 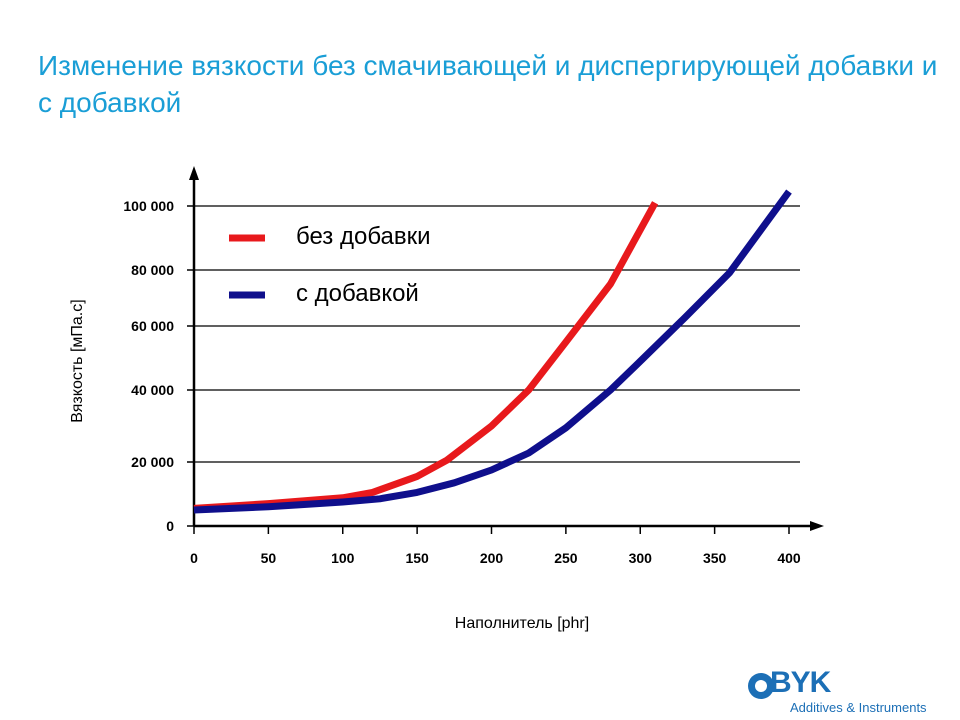 What do you see at coordinates (858, 707) in the screenshot?
I see `logo-subtitle: Additives & Instruments` at bounding box center [858, 707].